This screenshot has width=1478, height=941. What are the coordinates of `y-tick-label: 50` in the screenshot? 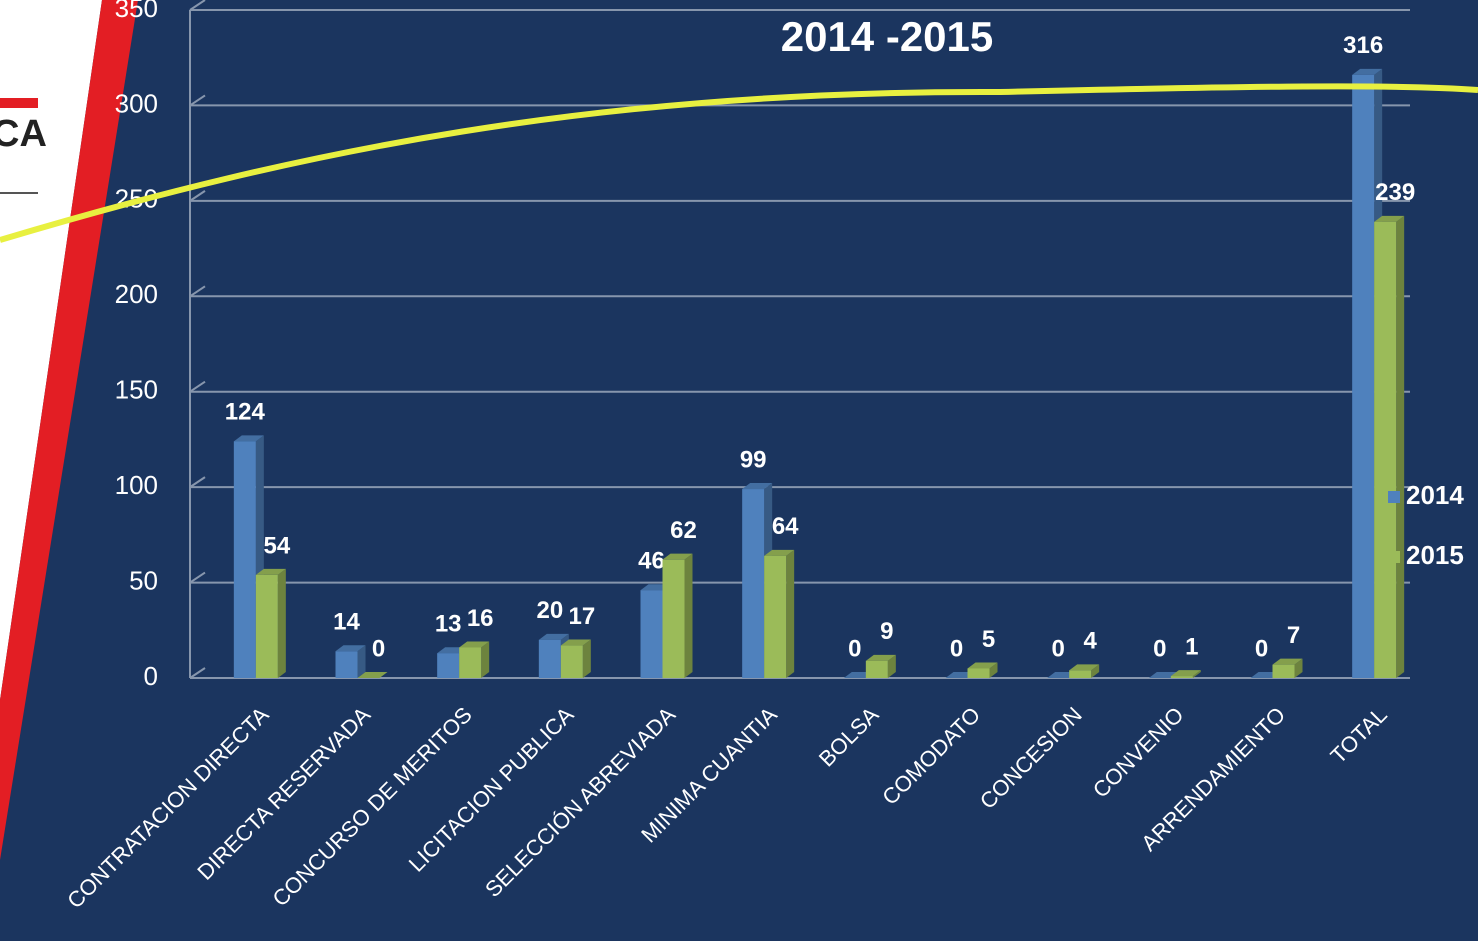 It's located at (143, 580).